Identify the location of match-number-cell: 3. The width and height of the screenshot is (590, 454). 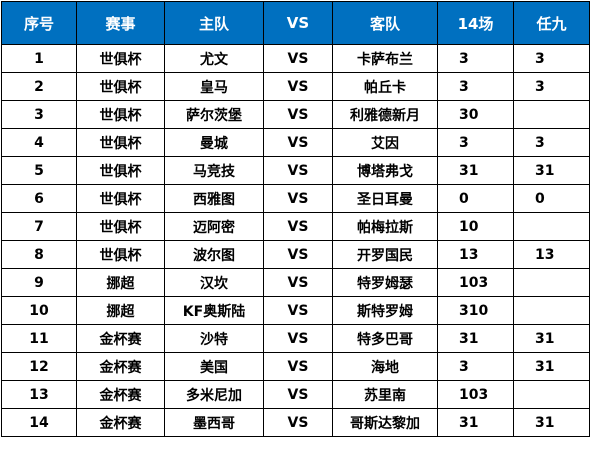
(39, 114).